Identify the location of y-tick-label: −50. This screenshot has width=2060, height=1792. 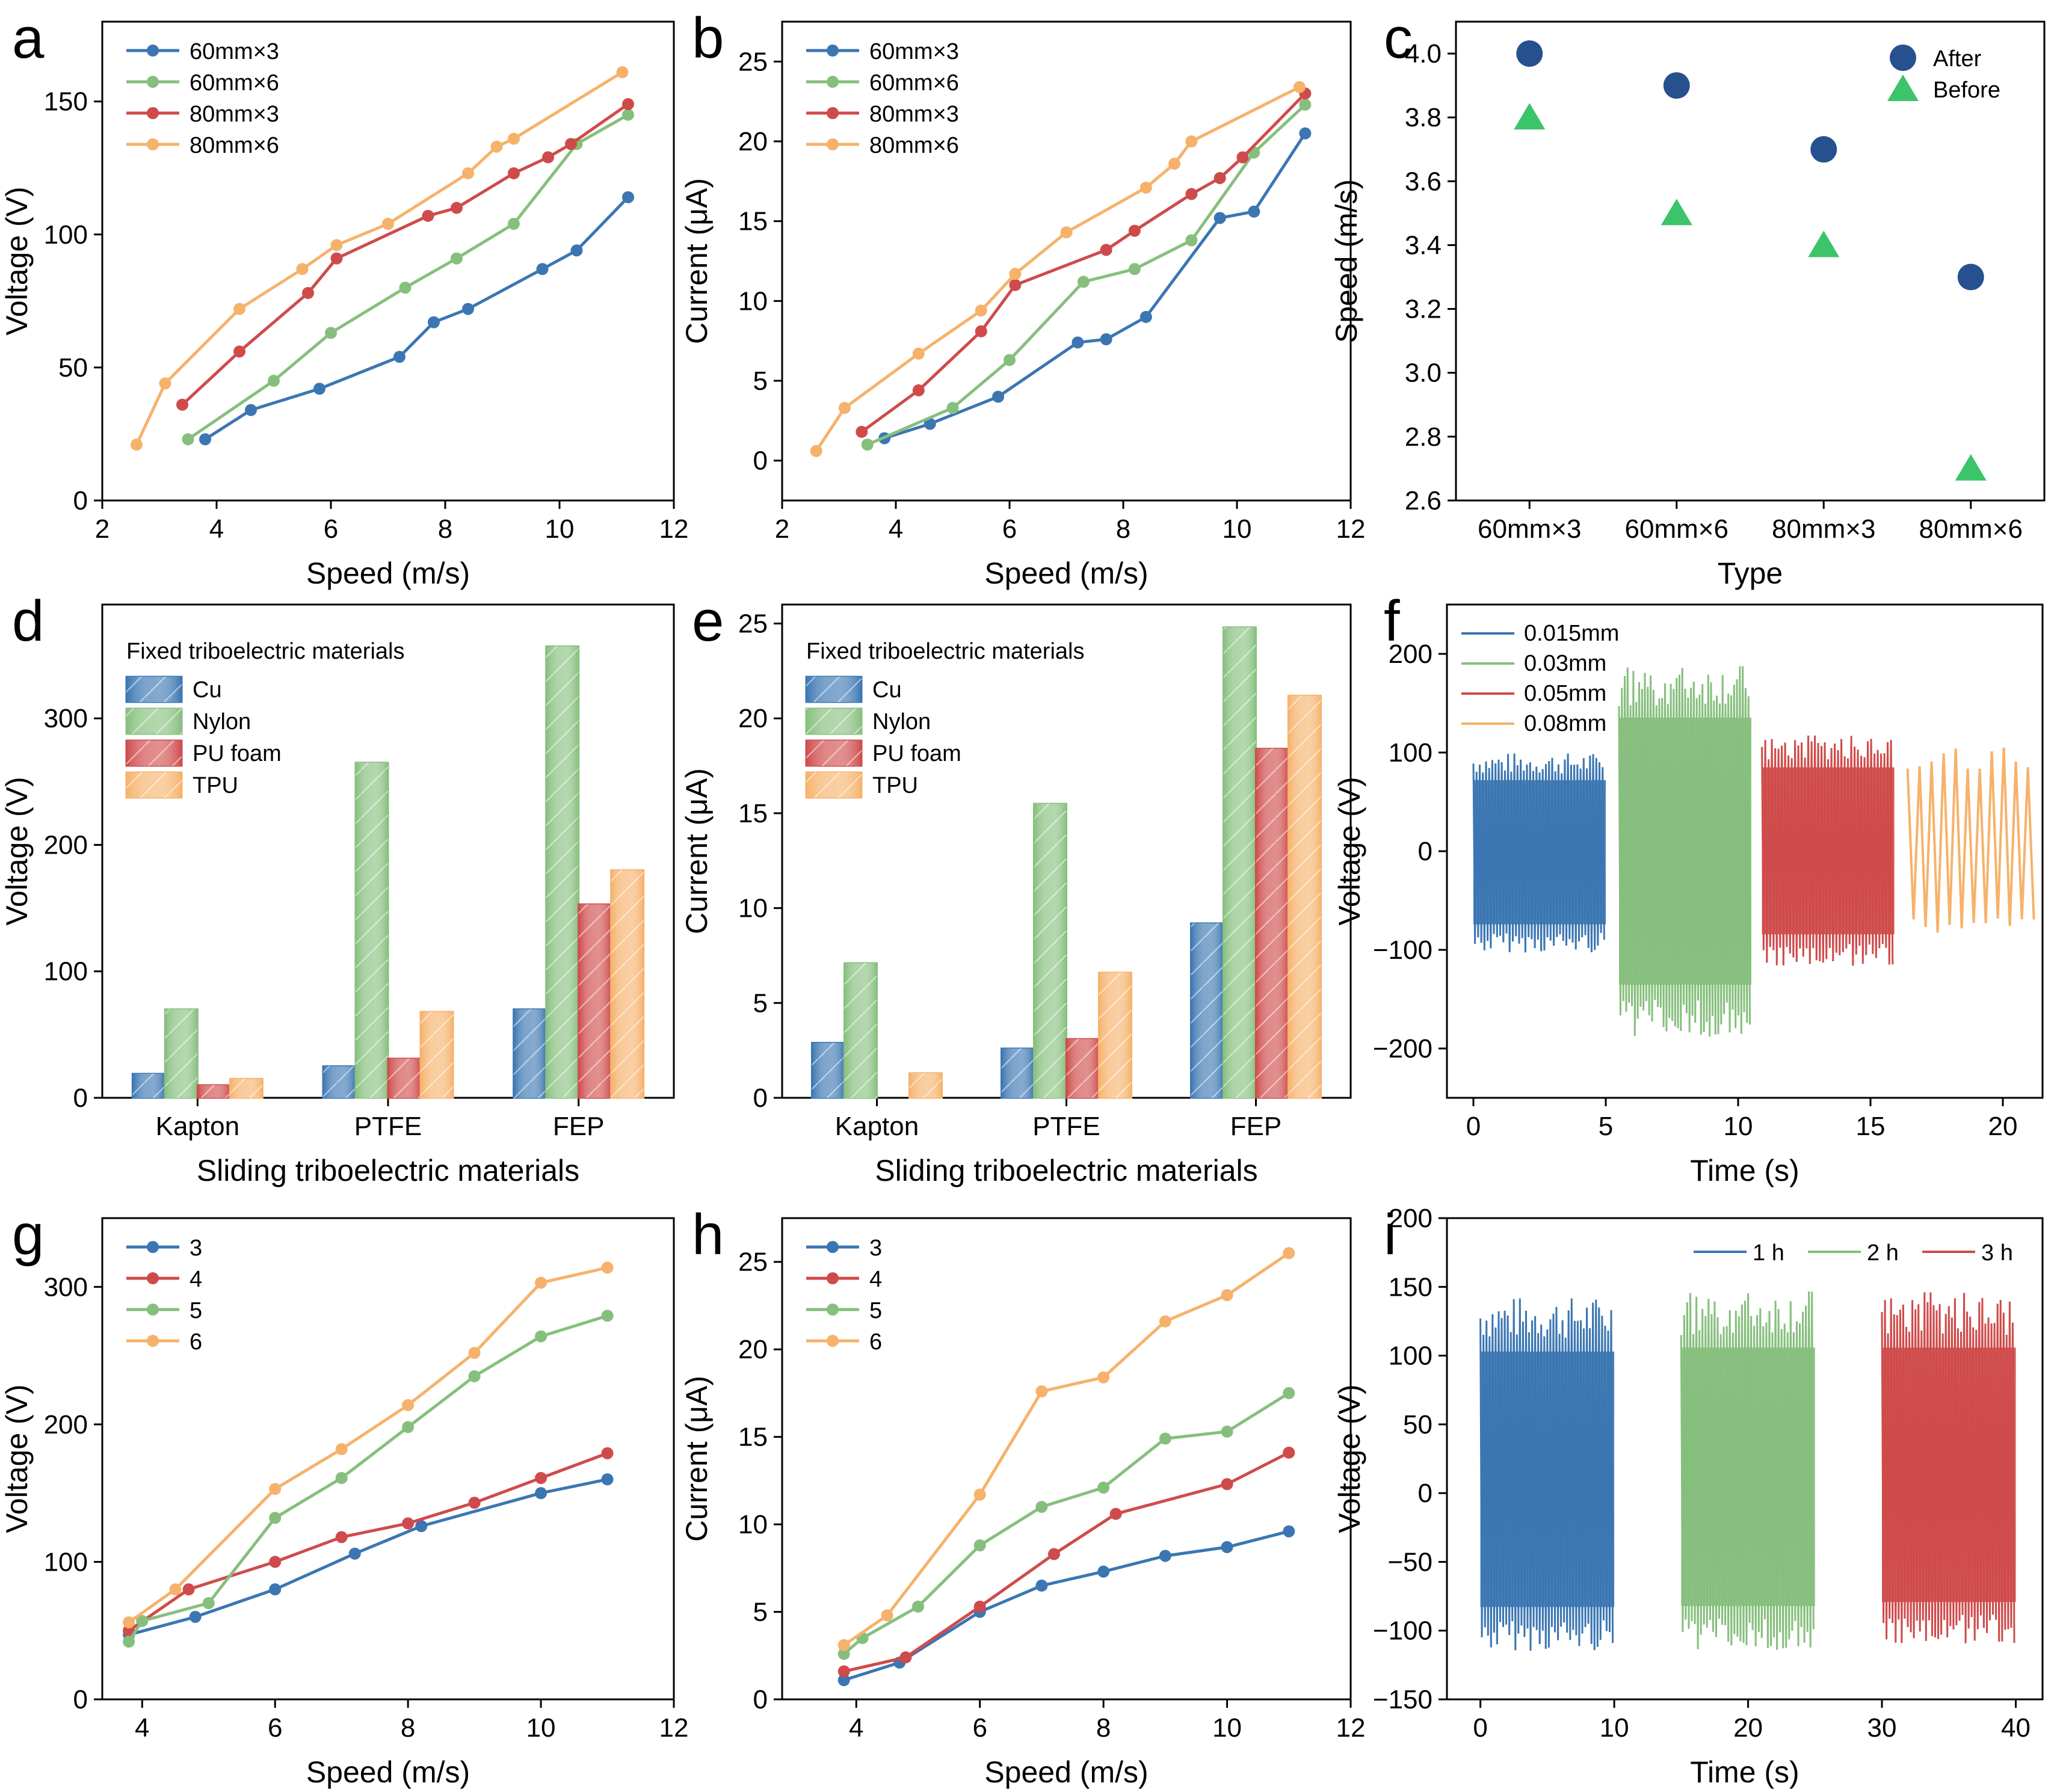
(1409, 1562).